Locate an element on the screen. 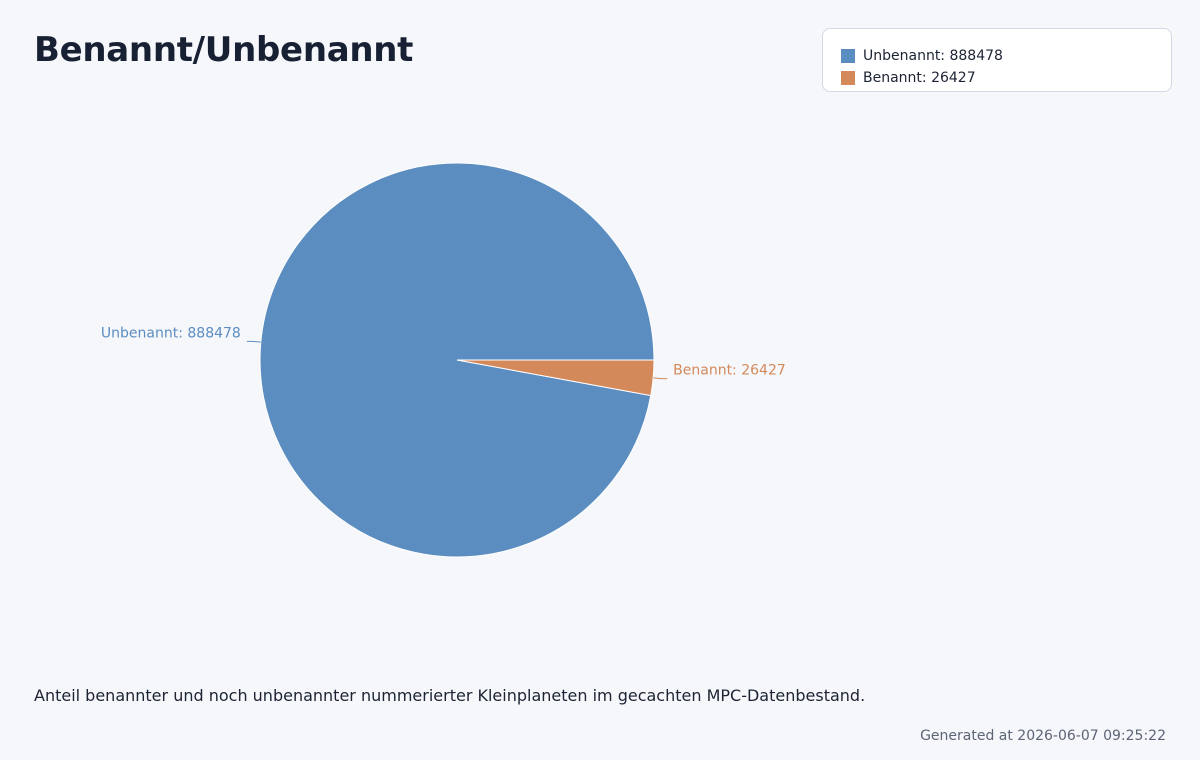  legend-swatch-benannt is located at coordinates (848, 78).